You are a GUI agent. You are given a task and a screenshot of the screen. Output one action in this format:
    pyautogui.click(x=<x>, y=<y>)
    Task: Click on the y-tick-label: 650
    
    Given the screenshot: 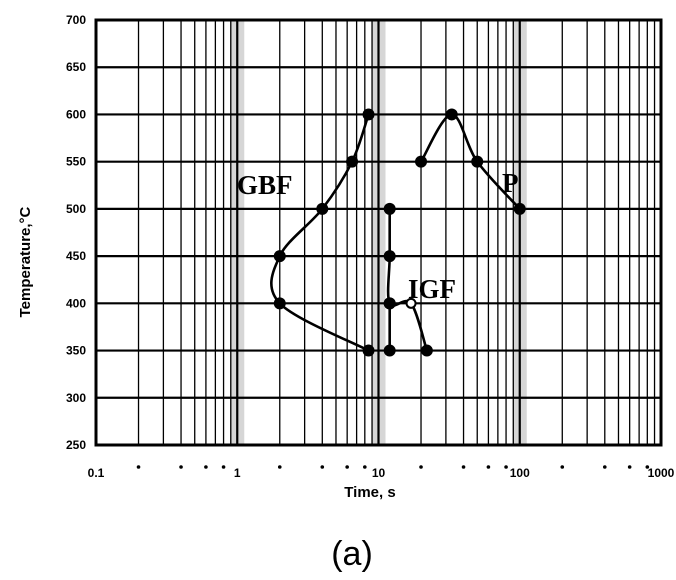 What is the action you would take?
    pyautogui.click(x=76, y=67)
    